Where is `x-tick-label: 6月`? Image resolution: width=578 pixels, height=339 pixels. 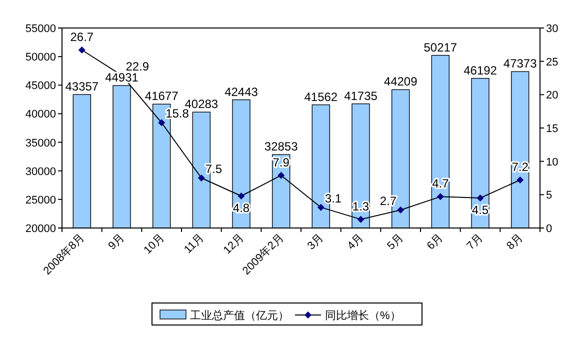 x-tick-label: 6月 is located at coordinates (435, 242).